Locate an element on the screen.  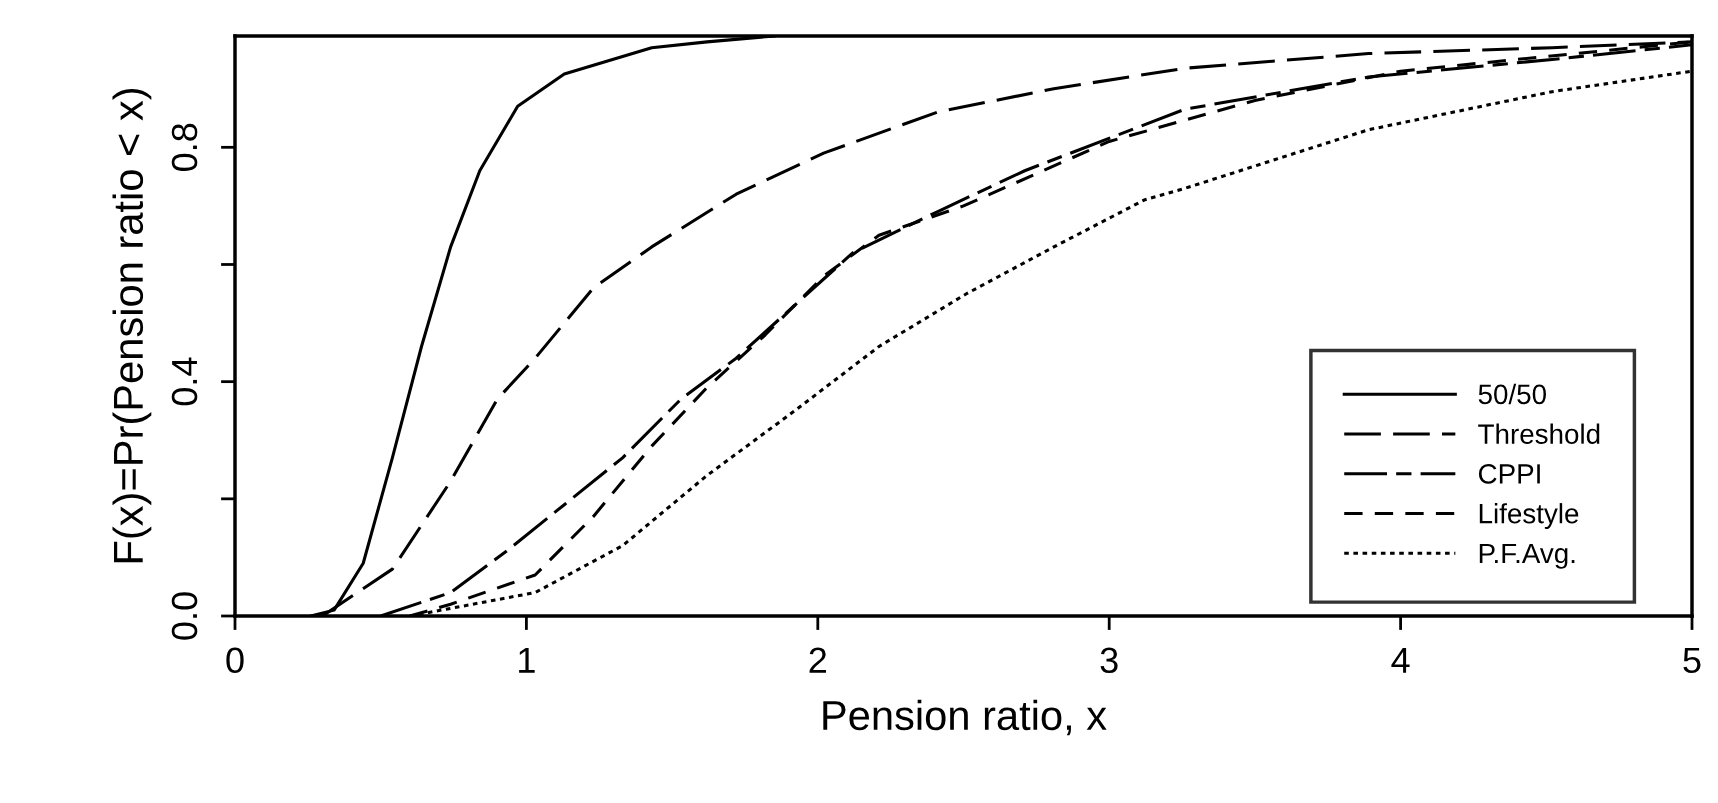
legend-label: CPPI is located at coordinates (1509, 474).